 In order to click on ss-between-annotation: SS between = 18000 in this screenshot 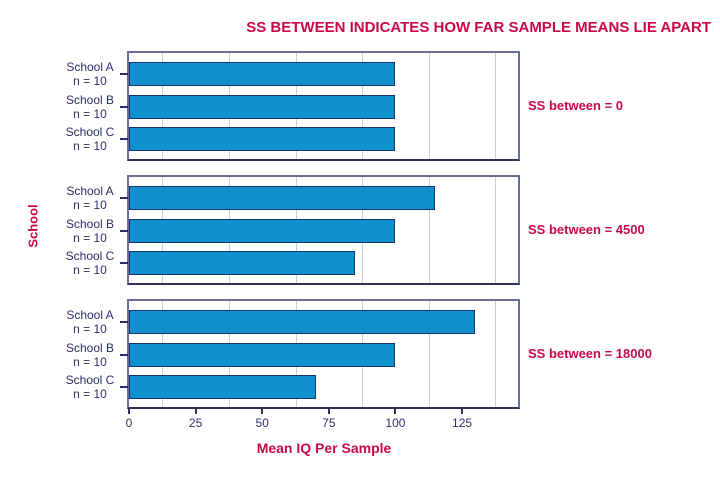, I will do `click(590, 353)`.